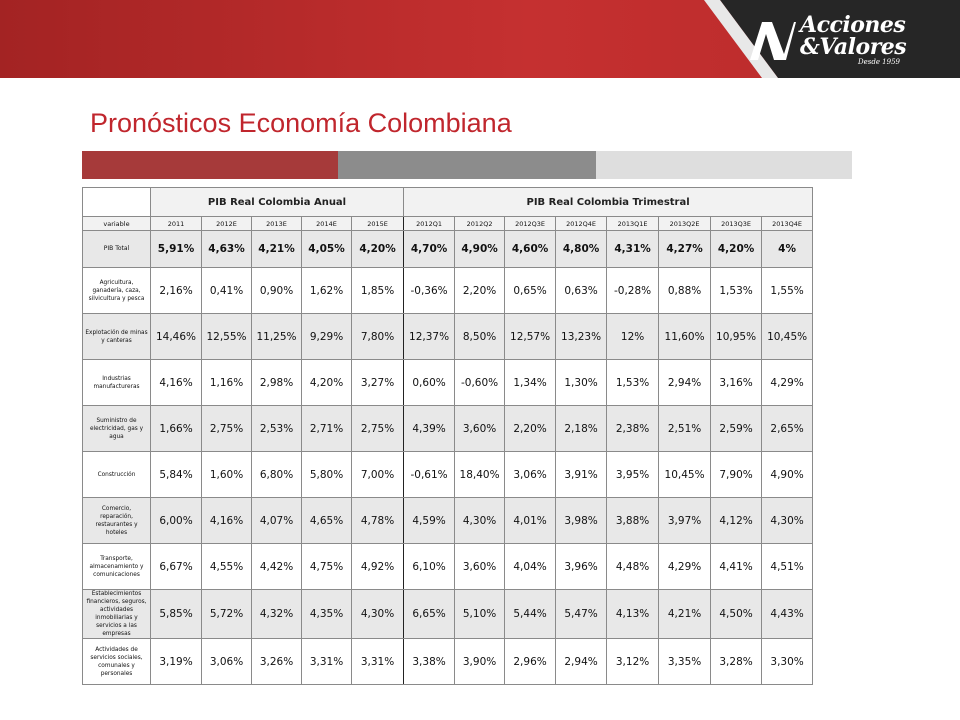  I want to click on value-cell: 3,06%, so click(226, 661).